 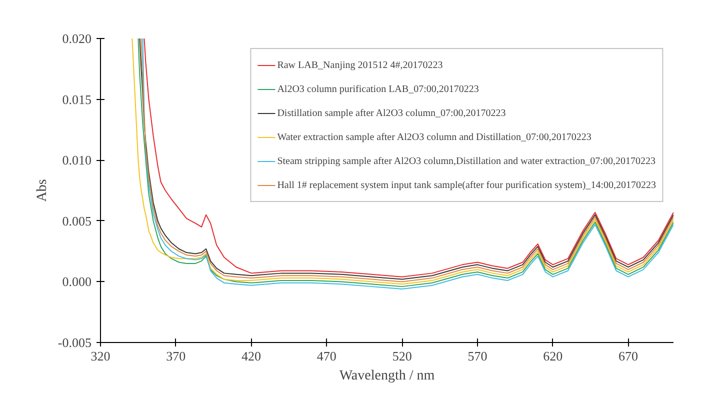 I want to click on y-tick-label: 0.020, so click(x=77, y=38).